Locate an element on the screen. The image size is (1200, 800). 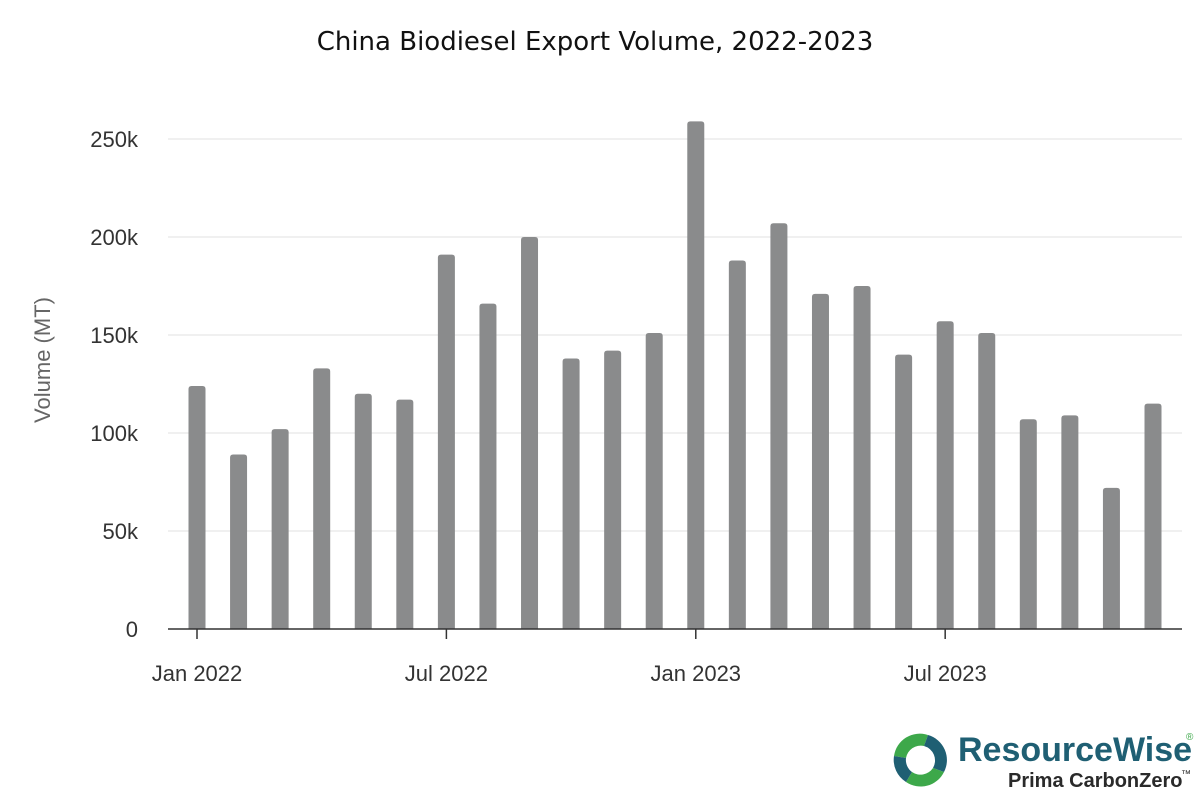
x-tick-label: Jul 2023 is located at coordinates (945, 673).